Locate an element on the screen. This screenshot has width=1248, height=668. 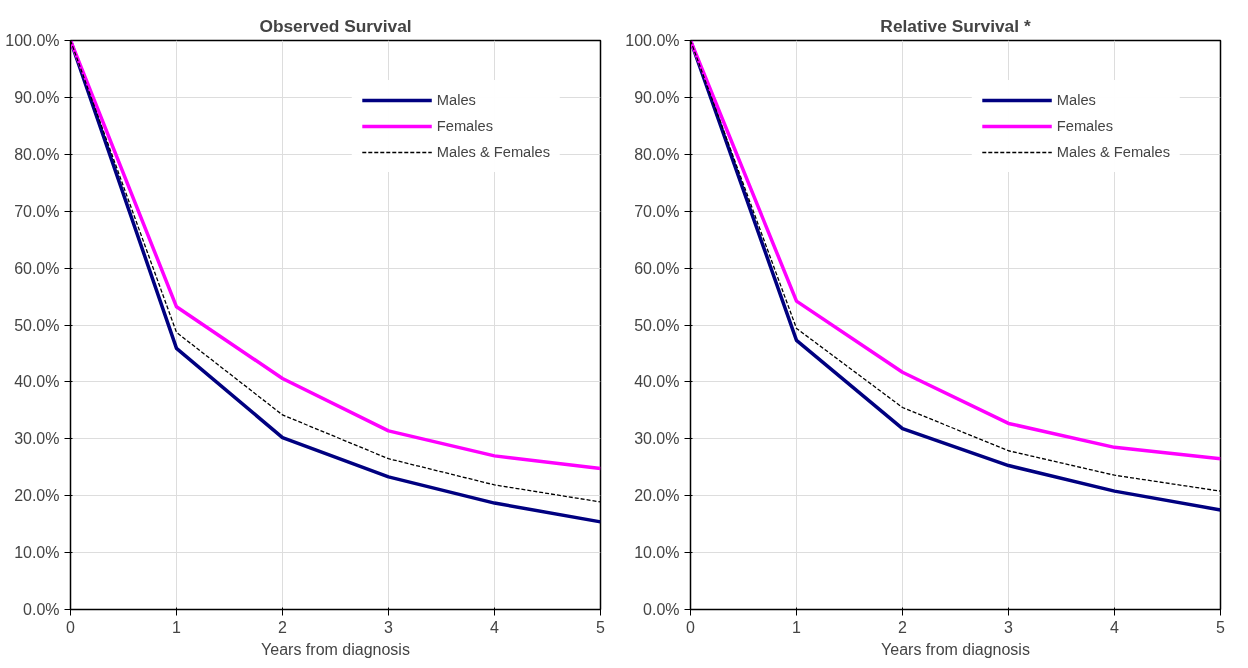
chart-title: Relative Survival * is located at coordinates (955, 25).